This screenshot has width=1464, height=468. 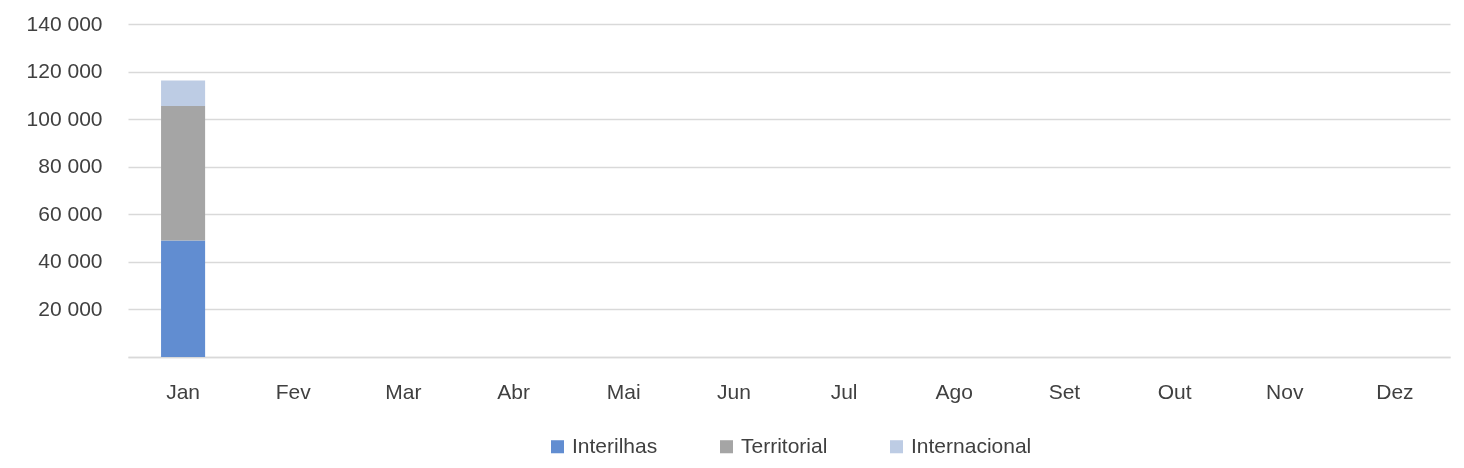 I want to click on x-tick-label: Out, so click(x=1174, y=391).